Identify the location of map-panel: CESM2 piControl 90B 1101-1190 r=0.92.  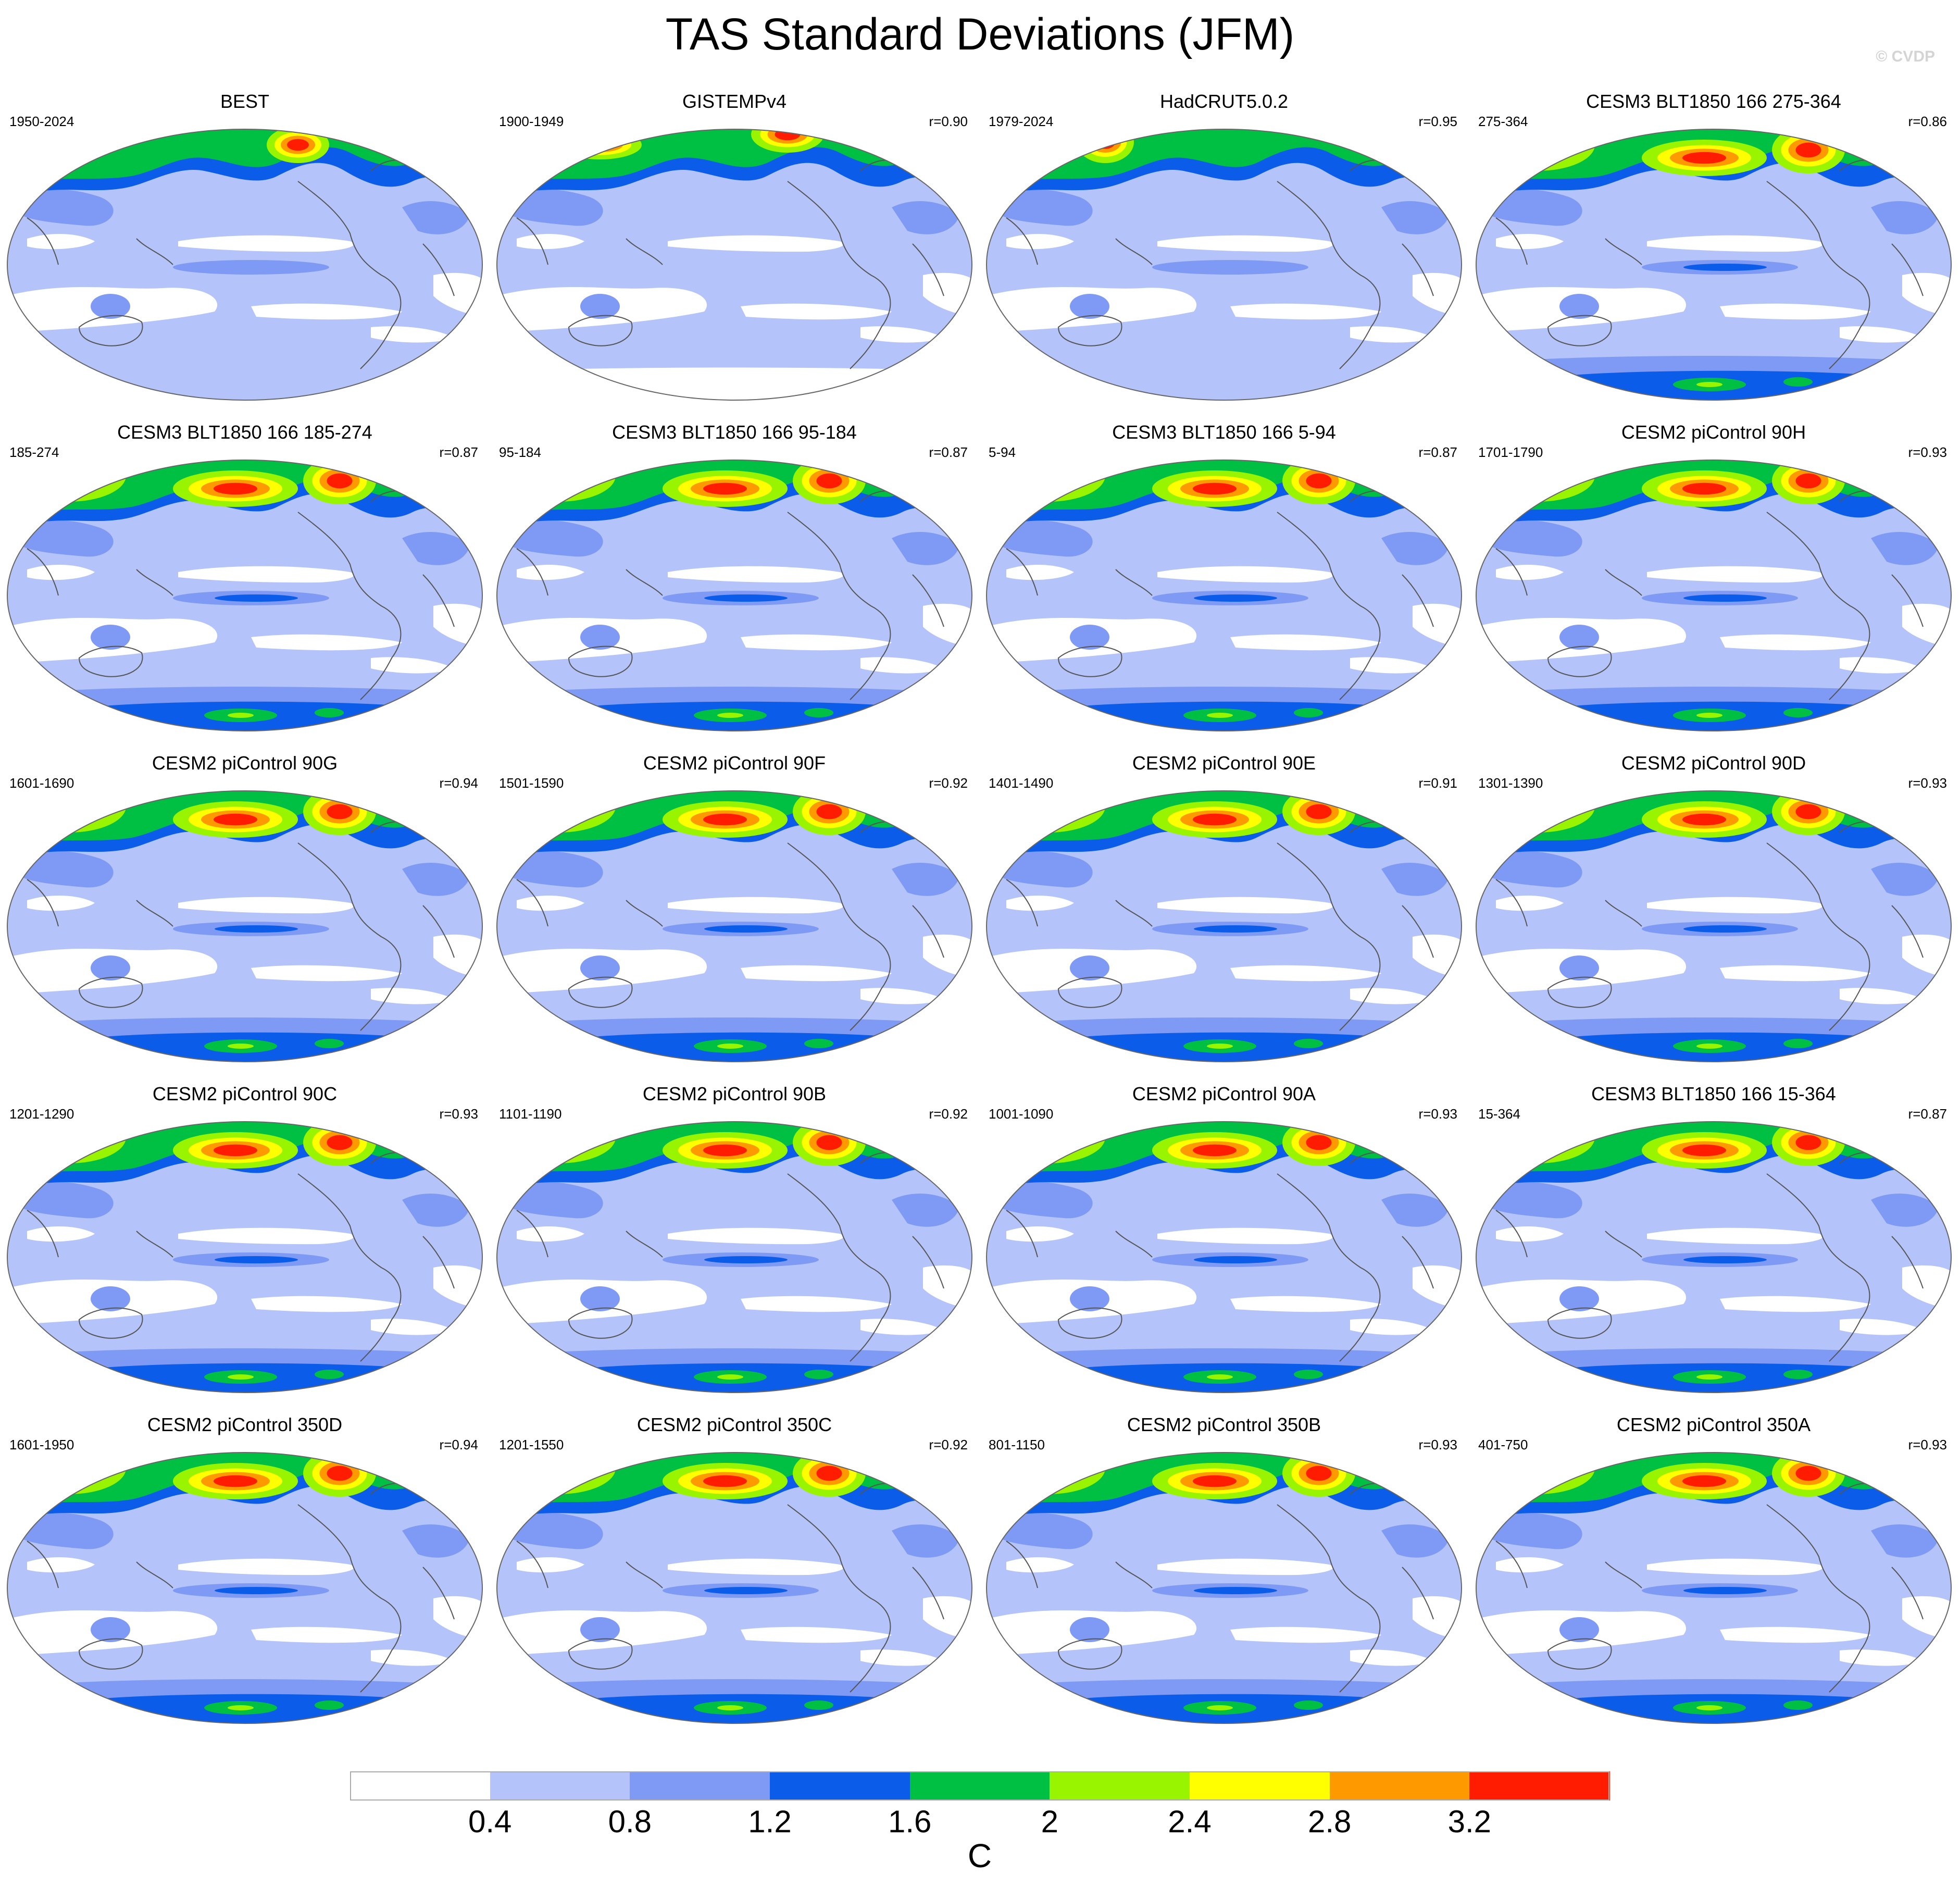
(735, 1245).